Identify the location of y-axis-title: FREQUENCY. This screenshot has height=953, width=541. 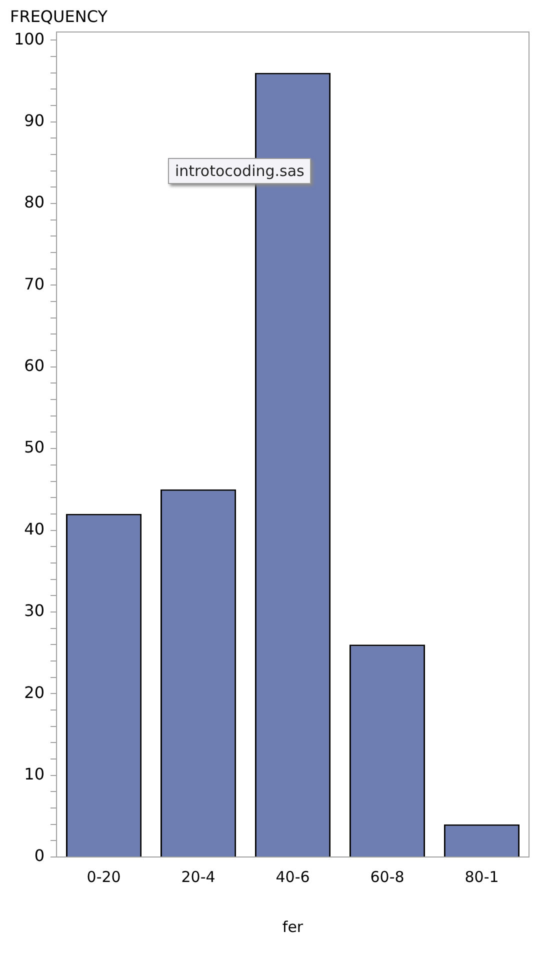
(59, 16).